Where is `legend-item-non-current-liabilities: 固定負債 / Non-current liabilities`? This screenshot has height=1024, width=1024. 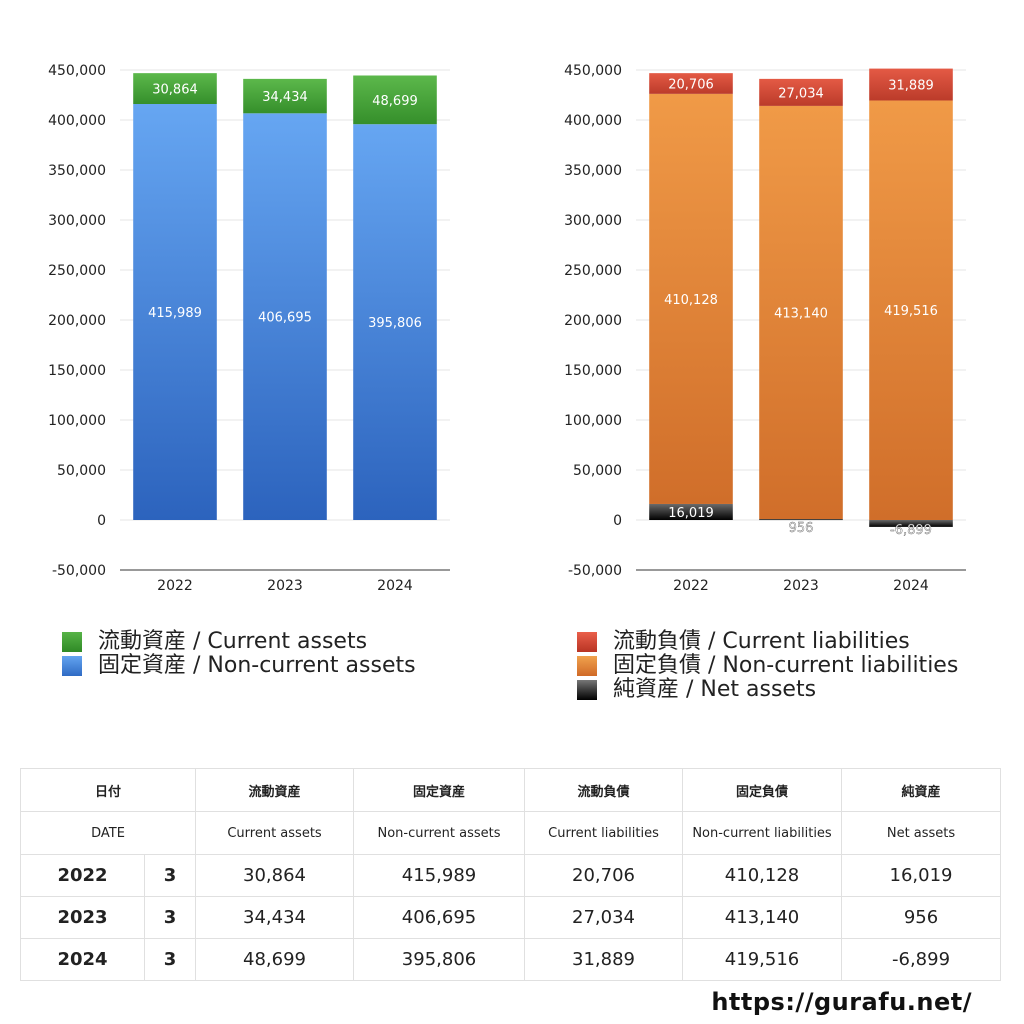
legend-item-non-current-liabilities: 固定負債 / Non-current liabilities is located at coordinates (767, 666).